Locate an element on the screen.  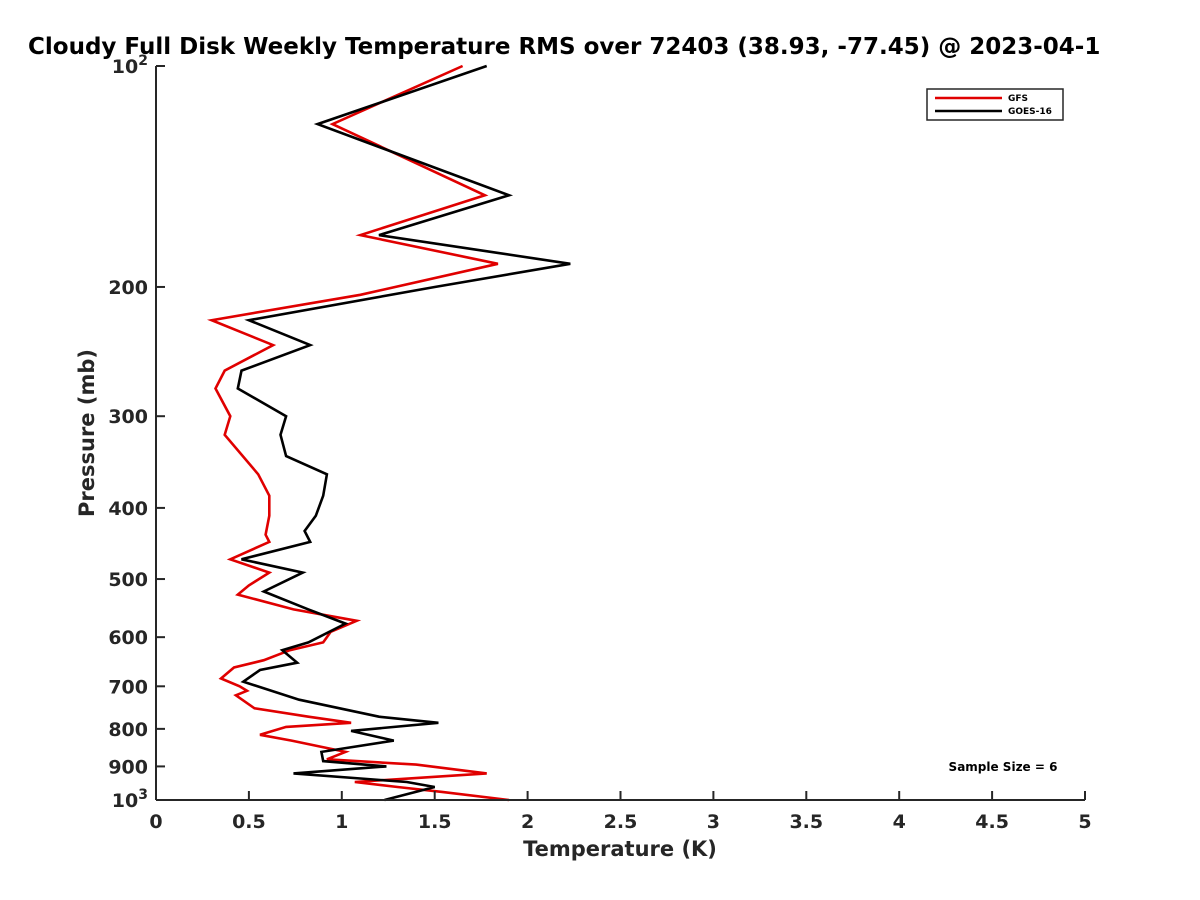
x-tick-label: 2 is located at coordinates (527, 822).